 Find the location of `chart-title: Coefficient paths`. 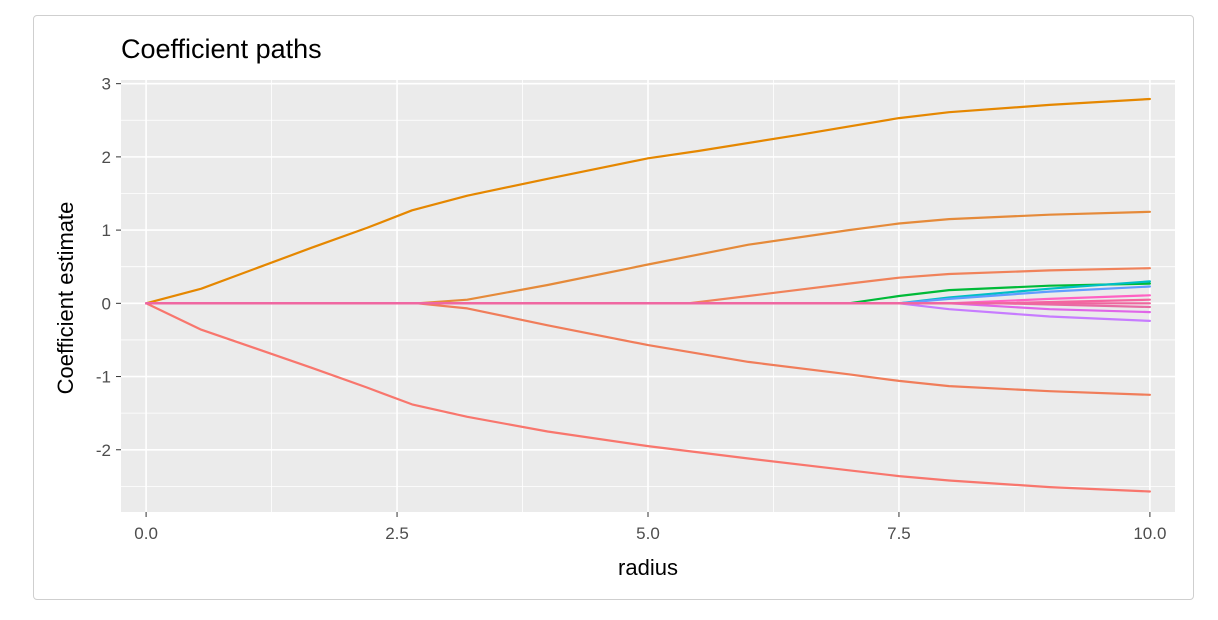

chart-title: Coefficient paths is located at coordinates (221, 49).